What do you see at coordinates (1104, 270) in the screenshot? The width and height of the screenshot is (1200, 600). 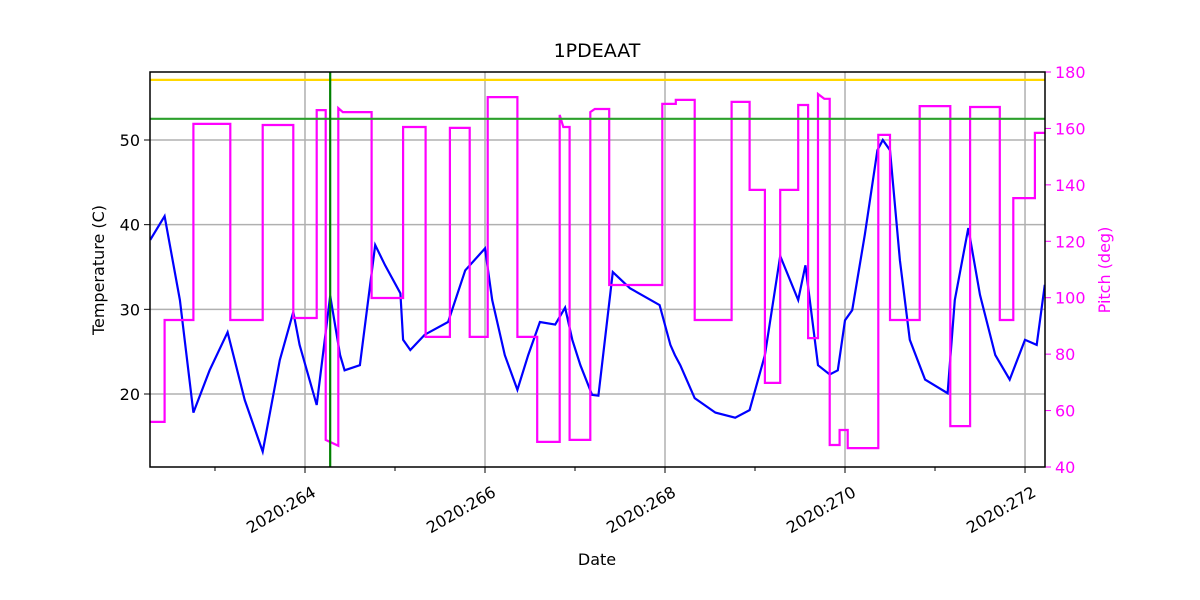 I see `y2-axis-label: Pitch (deg)` at bounding box center [1104, 270].